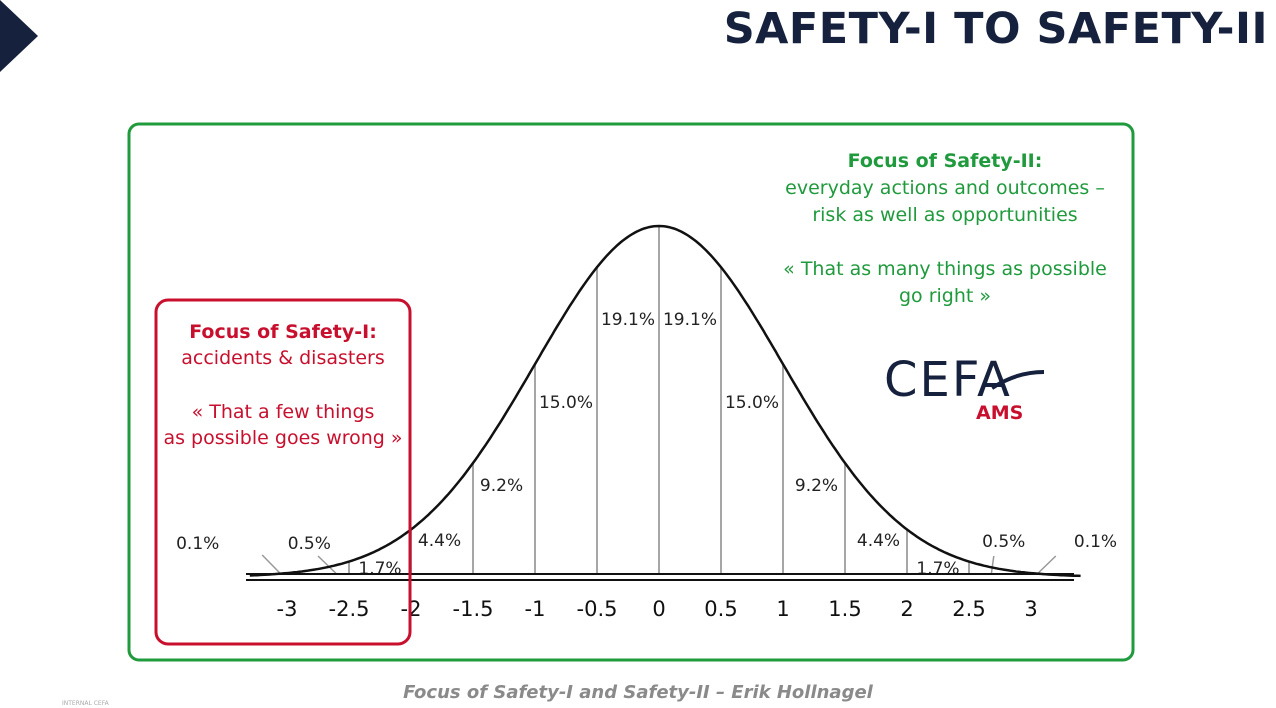  I want to click on cefa-ams-logo: CEFA AMS, so click(964, 392).